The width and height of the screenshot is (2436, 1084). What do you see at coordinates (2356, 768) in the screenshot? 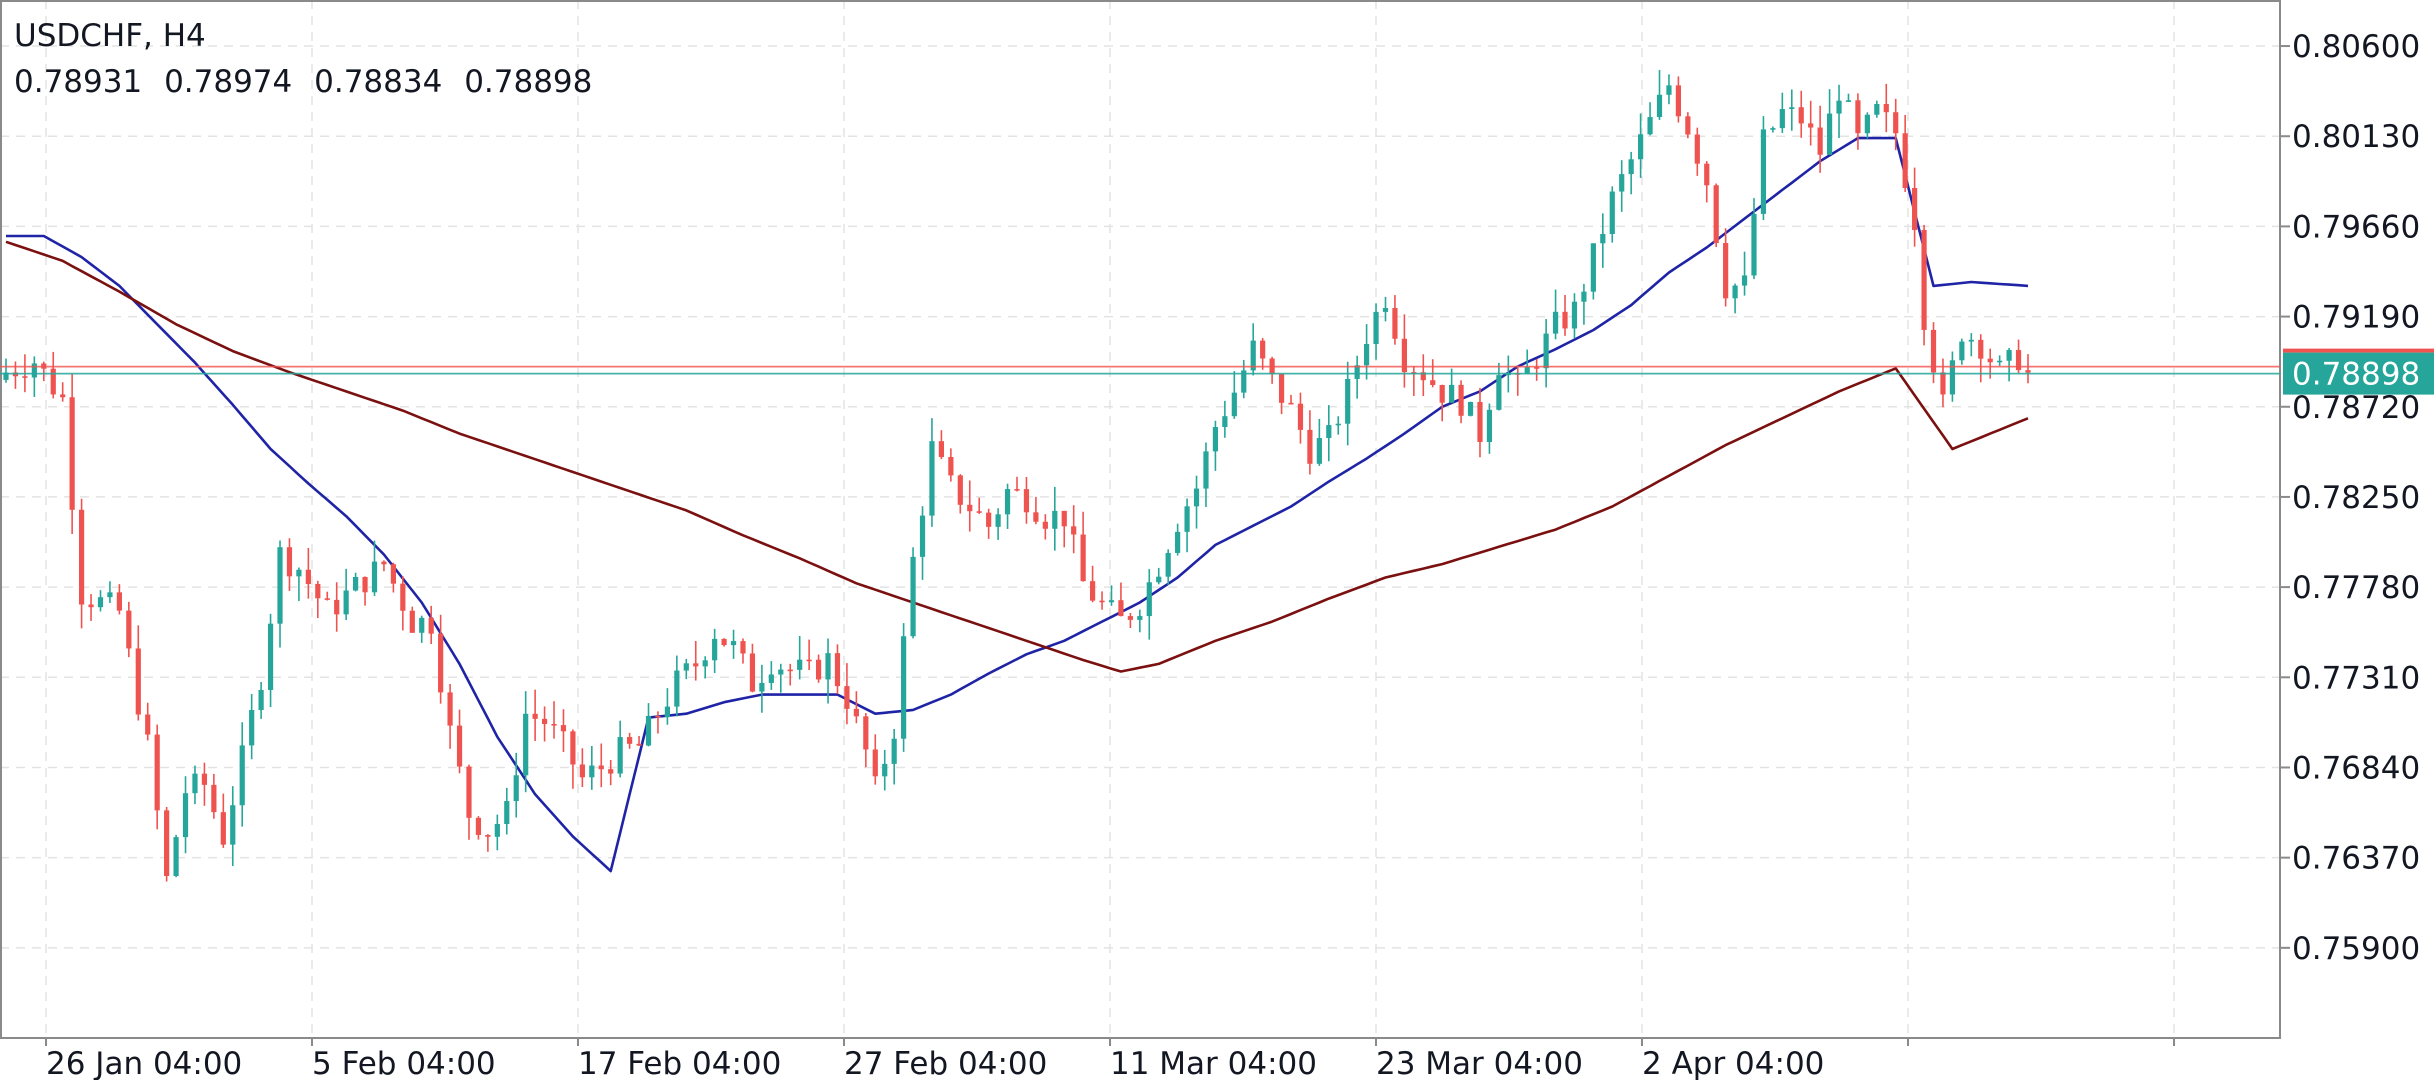
I see `y-tick-label: 0.76840` at bounding box center [2356, 768].